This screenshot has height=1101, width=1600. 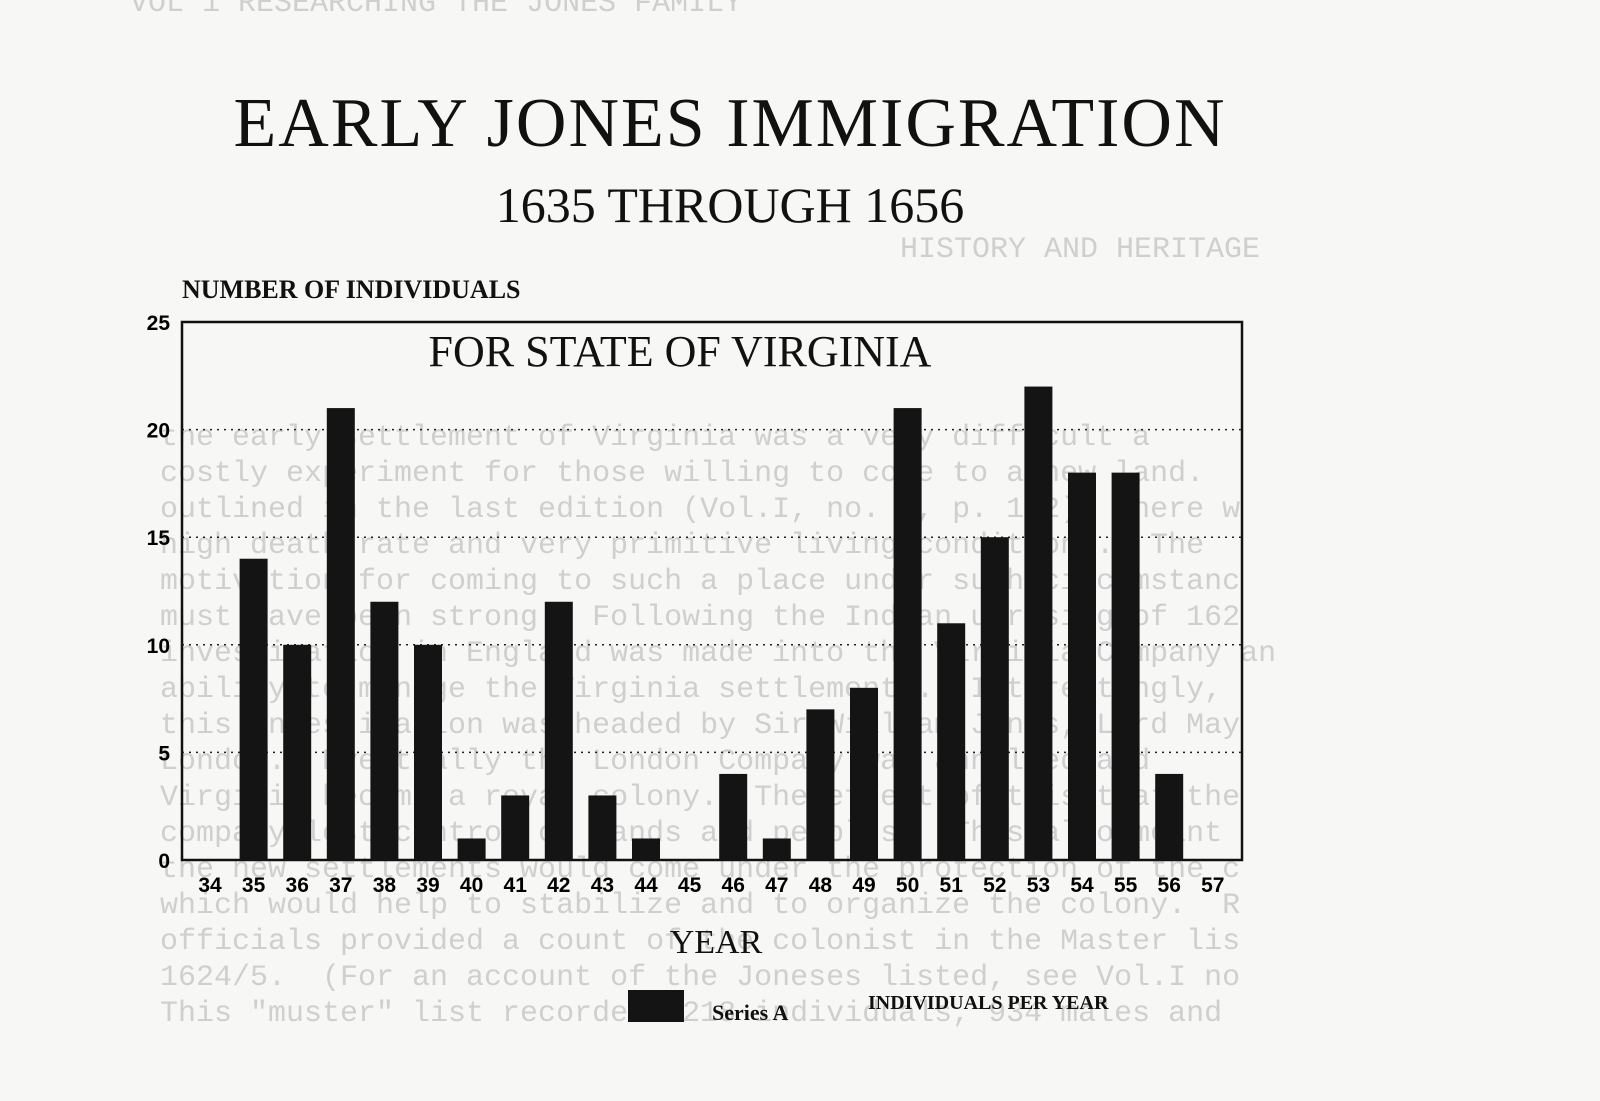 I want to click on x-tick-label: 52, so click(x=994, y=885).